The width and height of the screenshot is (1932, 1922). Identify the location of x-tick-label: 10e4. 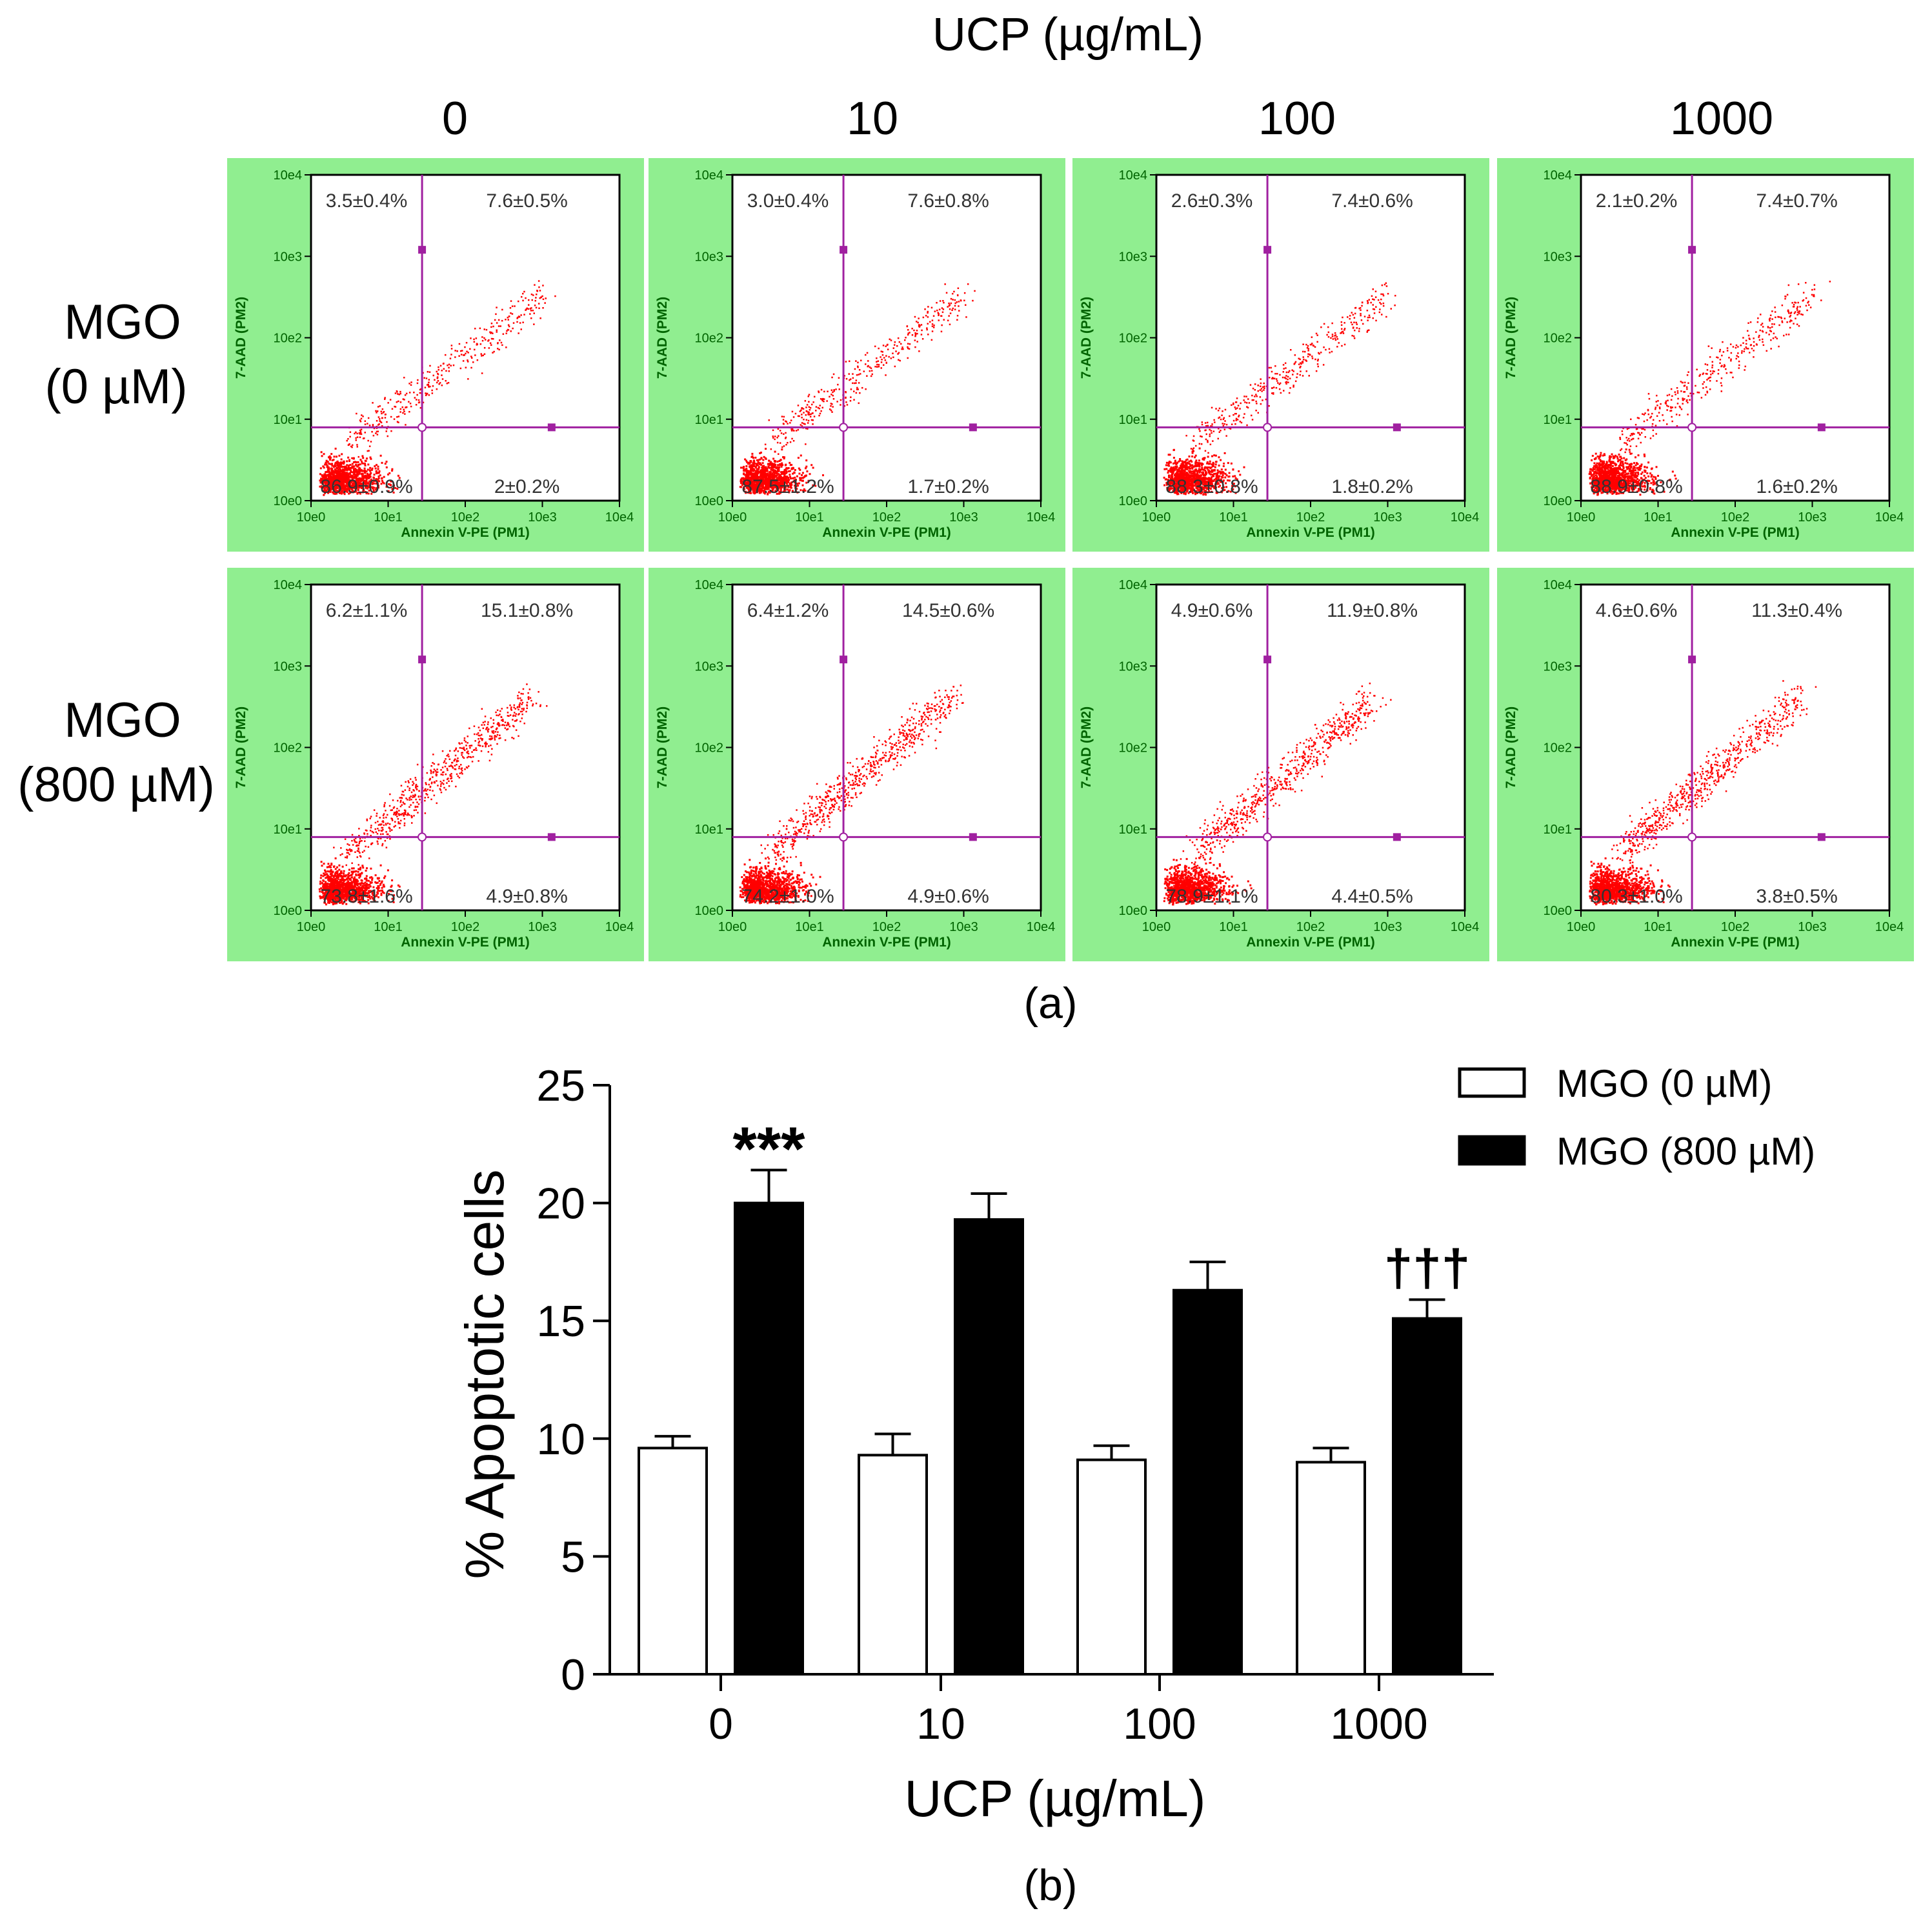
(1465, 517).